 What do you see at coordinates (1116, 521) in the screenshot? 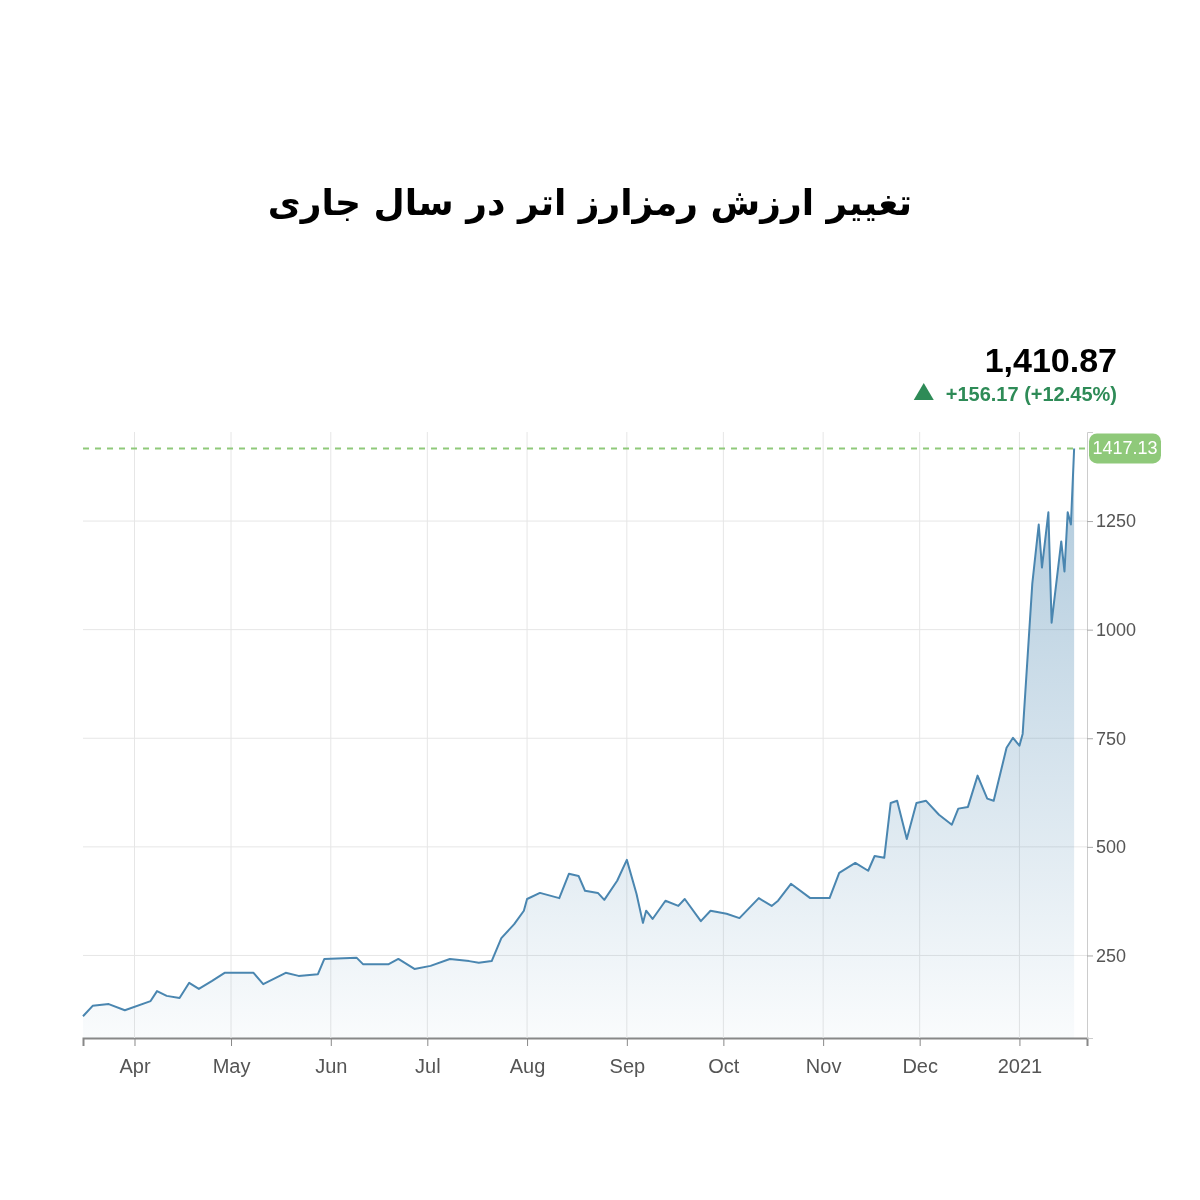
I see `y-tick-label: 1250` at bounding box center [1116, 521].